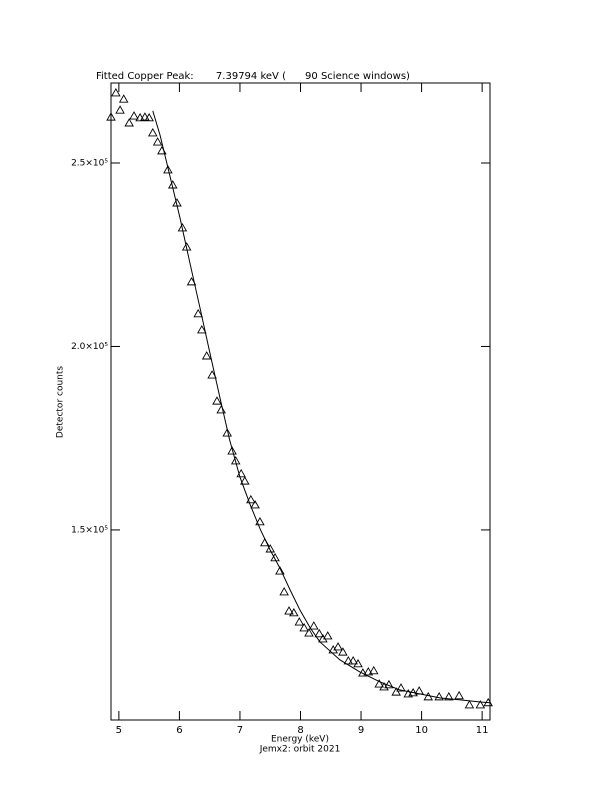  Describe the element at coordinates (300, 750) in the screenshot. I see `subtitle: Jemx2: orbit 2021` at that location.